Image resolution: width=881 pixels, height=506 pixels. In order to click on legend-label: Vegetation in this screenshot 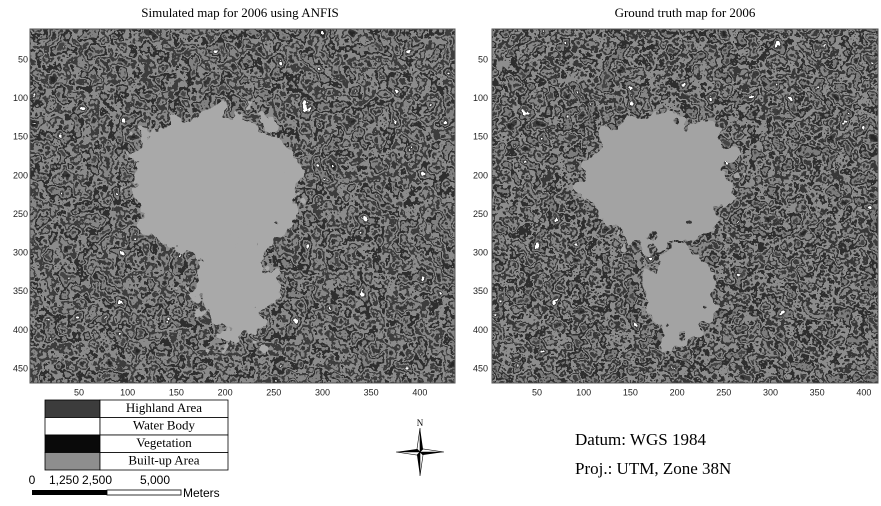, I will do `click(164, 442)`.